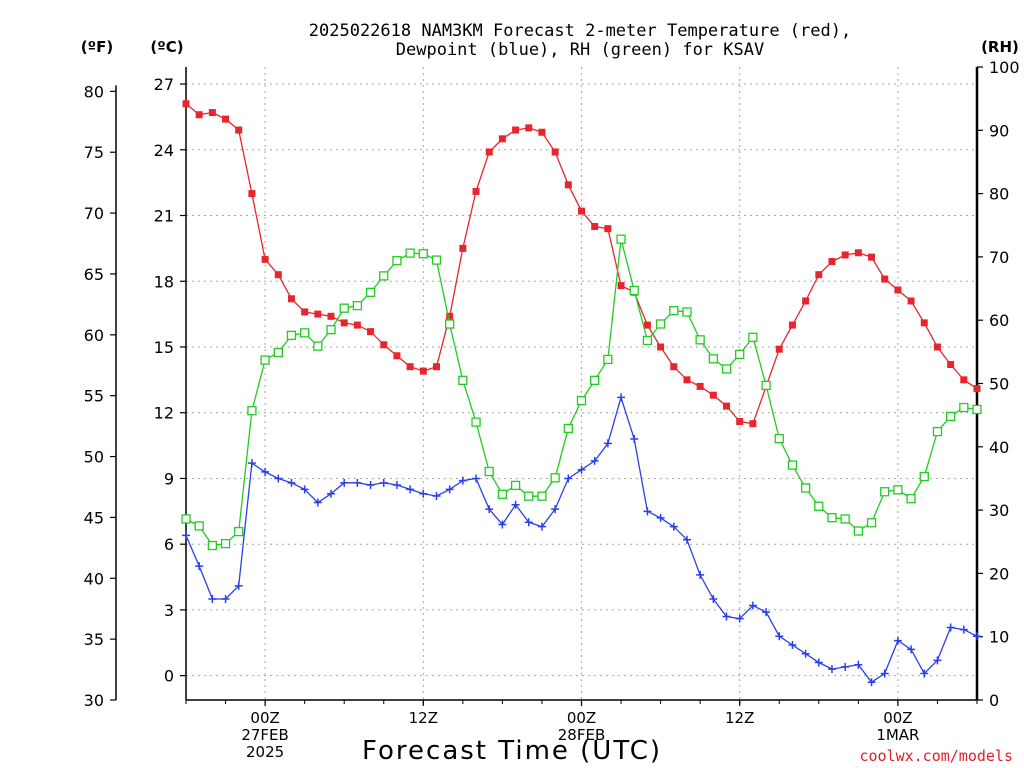  I want to click on tick-label-x: 00Z, so click(264, 718).